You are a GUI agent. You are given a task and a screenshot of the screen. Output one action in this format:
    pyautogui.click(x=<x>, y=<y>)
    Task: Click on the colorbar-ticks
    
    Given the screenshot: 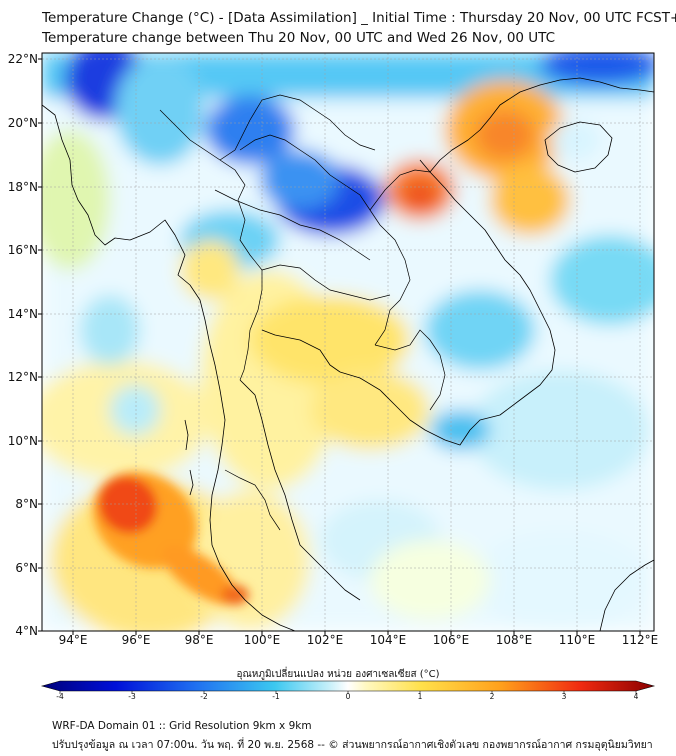 What is the action you would take?
    pyautogui.click(x=348, y=692)
    